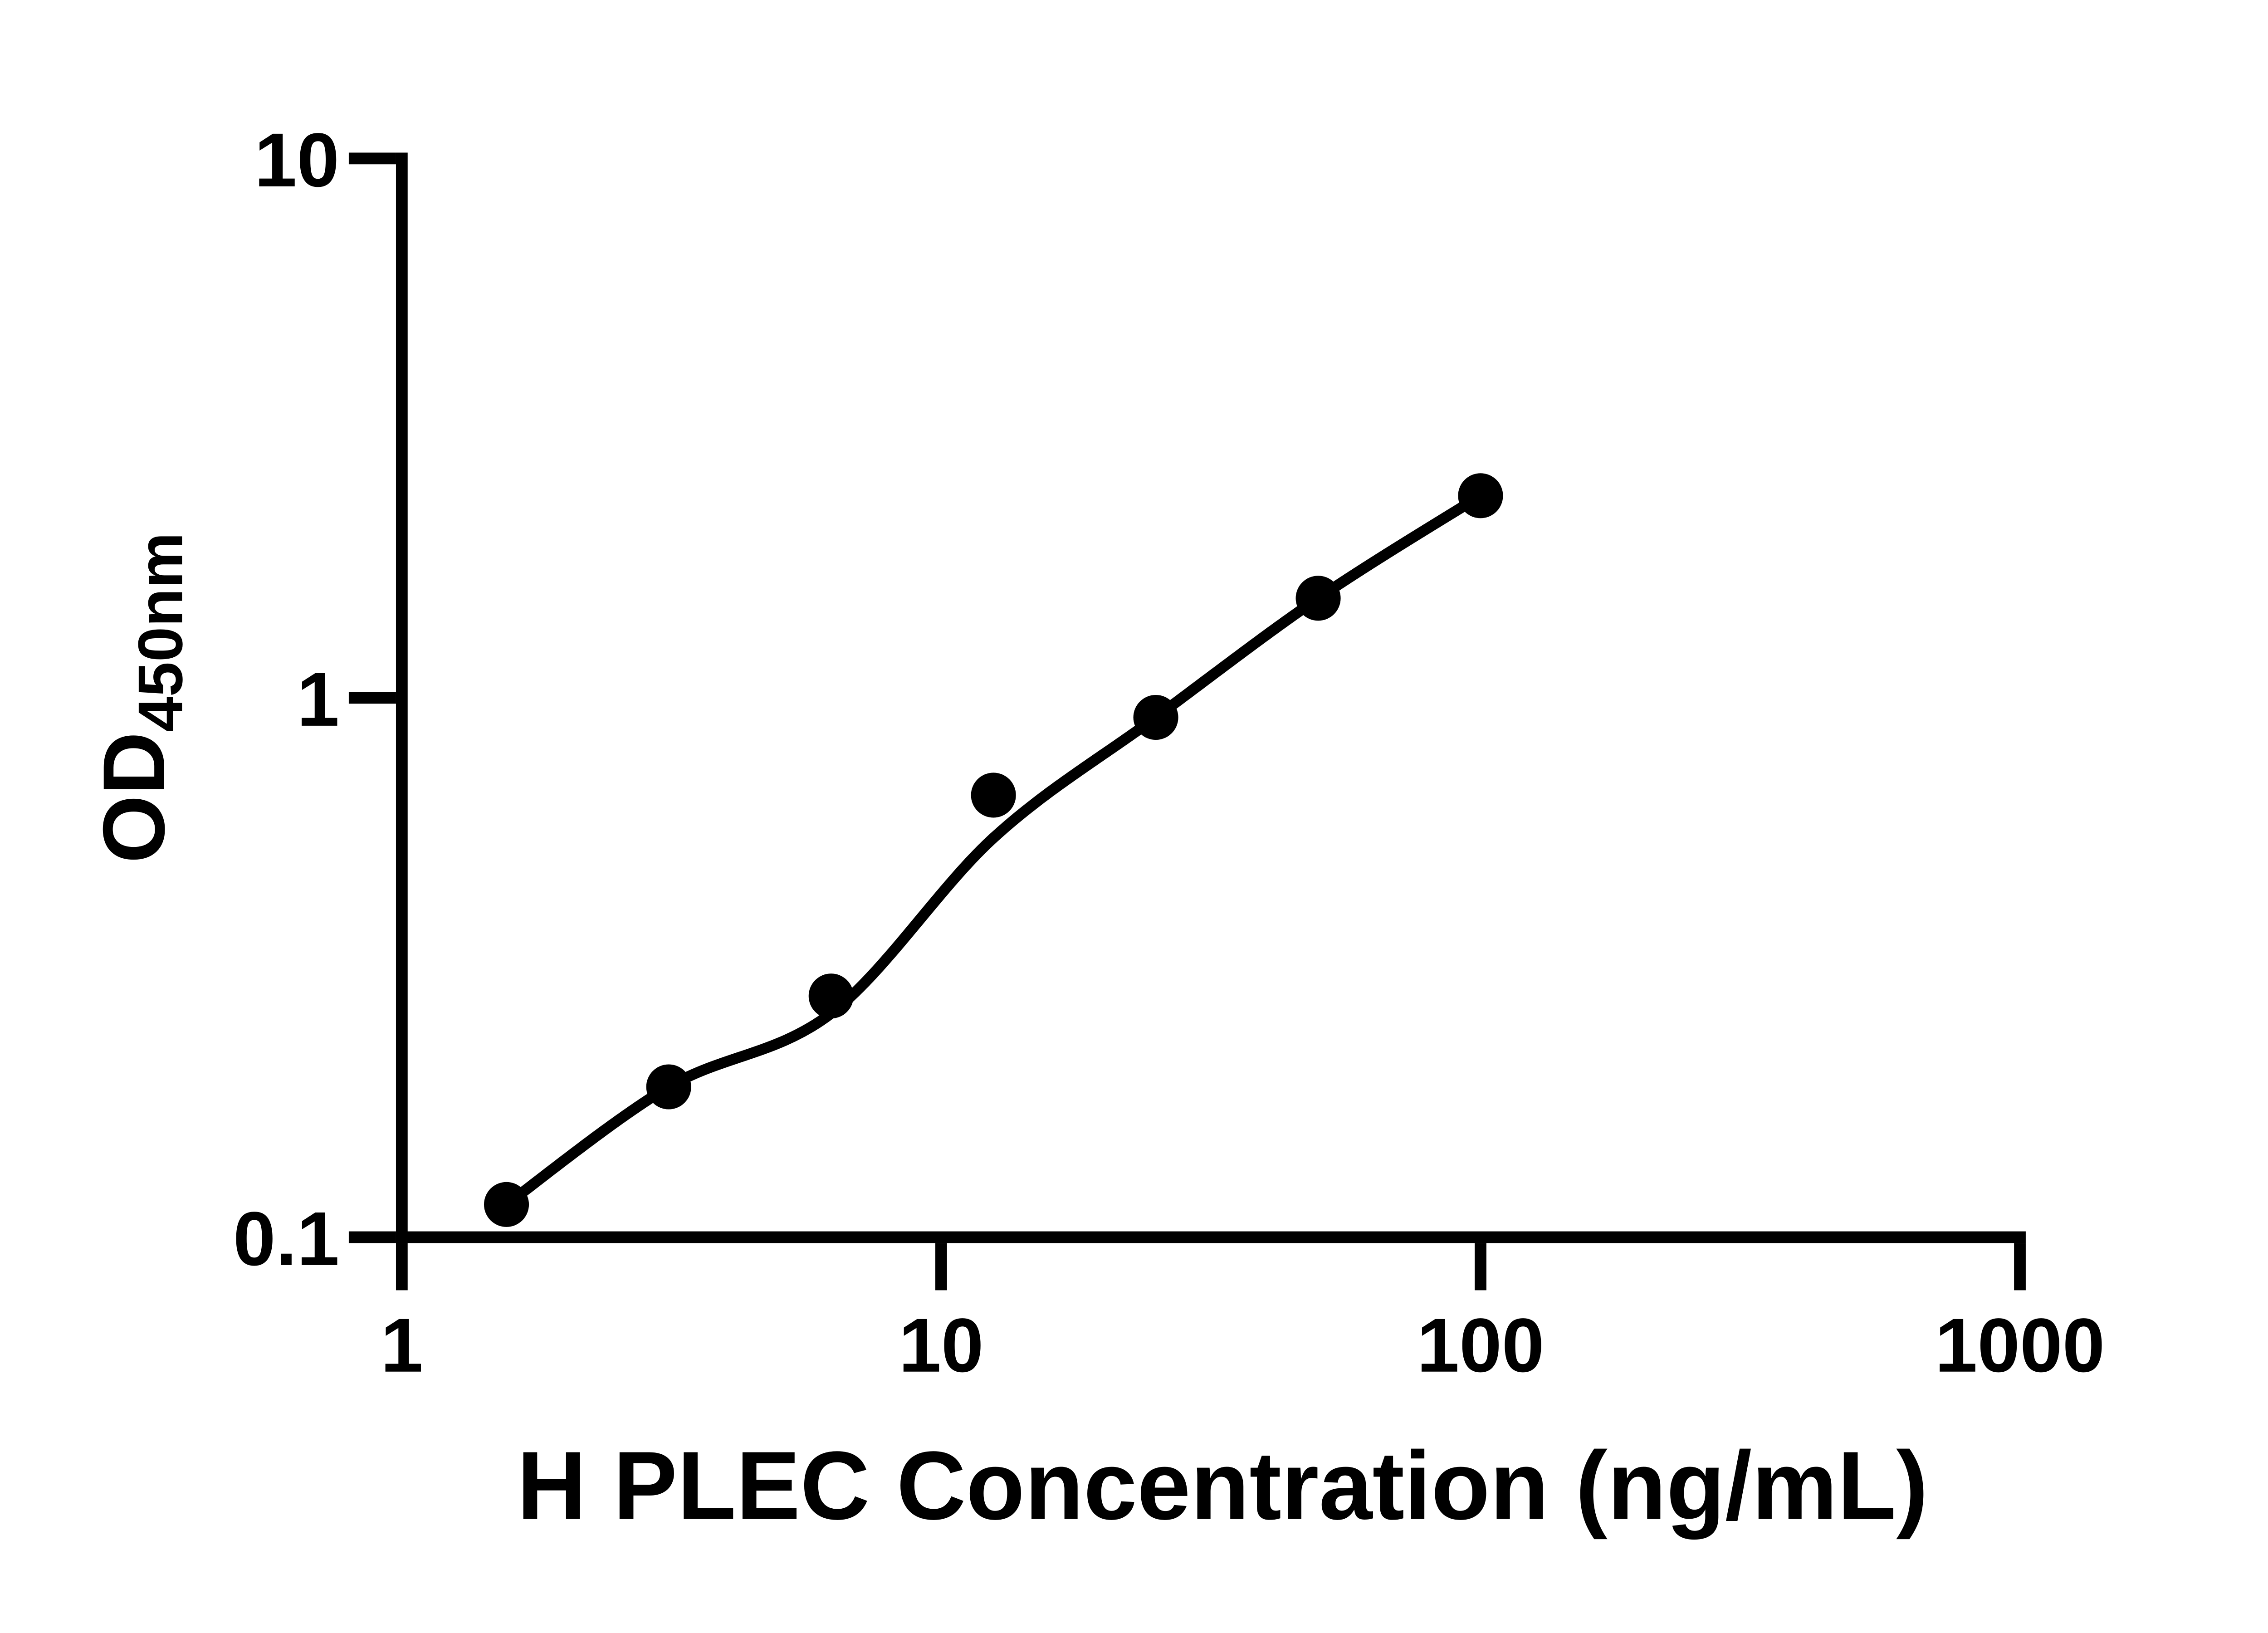  I want to click on y-axis-tick-label: 10, so click(297, 160).